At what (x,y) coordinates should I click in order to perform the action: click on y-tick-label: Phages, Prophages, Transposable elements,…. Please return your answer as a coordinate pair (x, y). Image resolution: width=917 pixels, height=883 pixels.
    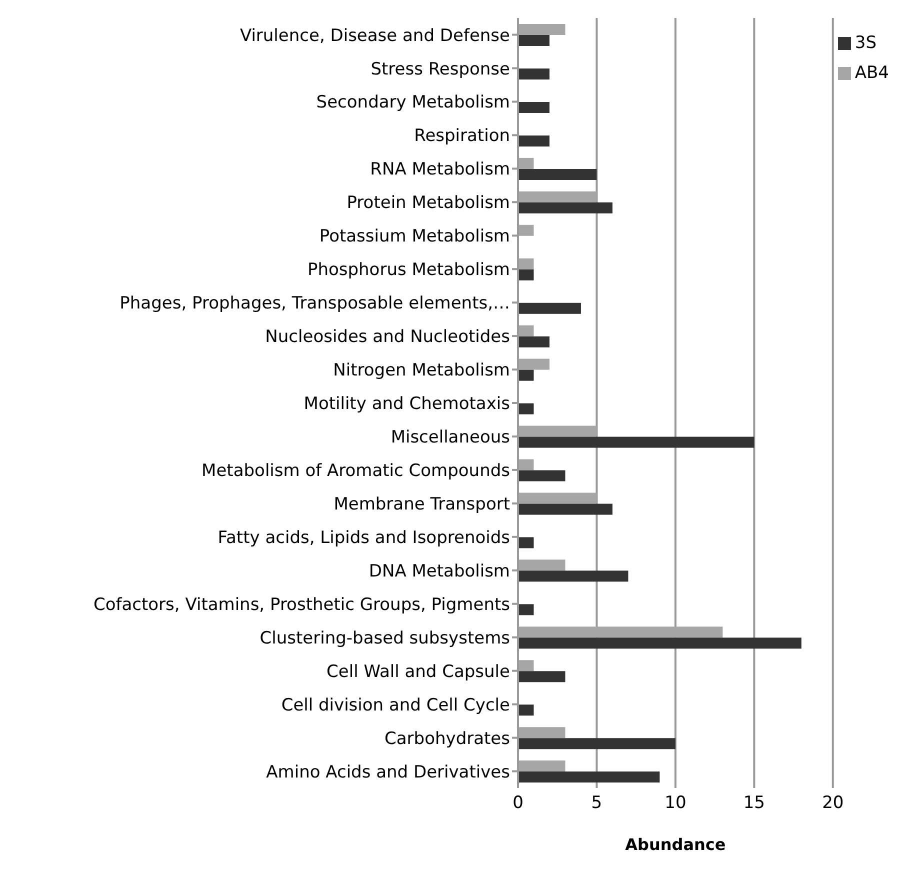
    Looking at the image, I should click on (315, 304).